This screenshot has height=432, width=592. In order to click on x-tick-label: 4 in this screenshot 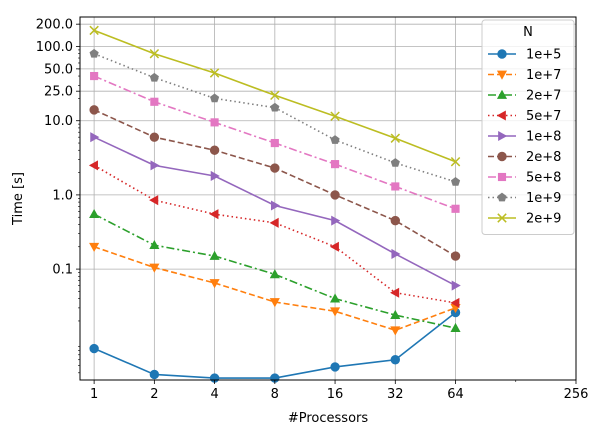, I will do `click(214, 394)`.